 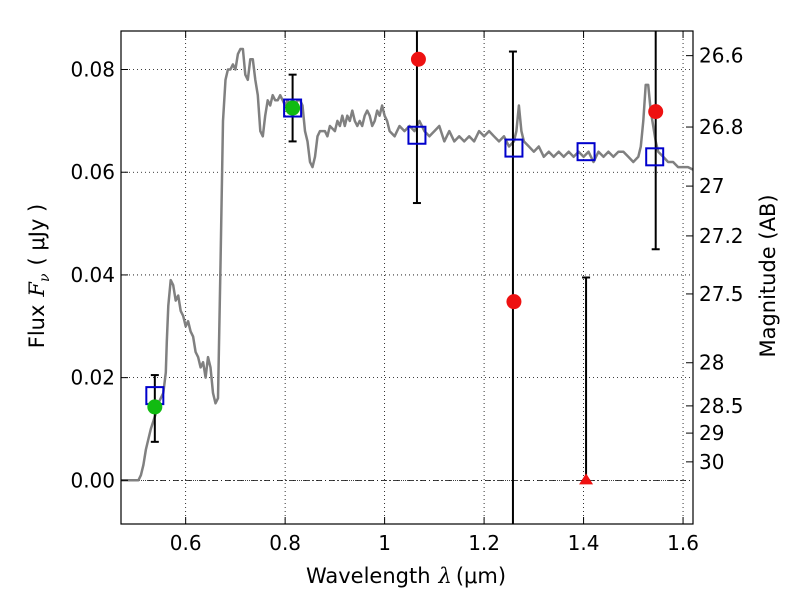 What do you see at coordinates (186, 543) in the screenshot?
I see `x-tick-label: 0.6` at bounding box center [186, 543].